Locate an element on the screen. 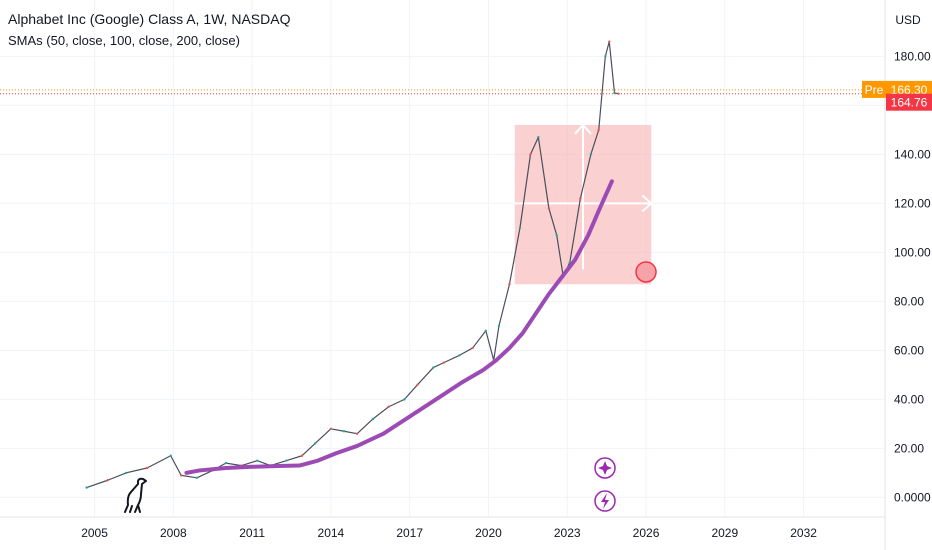  price-tick-label: 120.00 is located at coordinates (912, 203).